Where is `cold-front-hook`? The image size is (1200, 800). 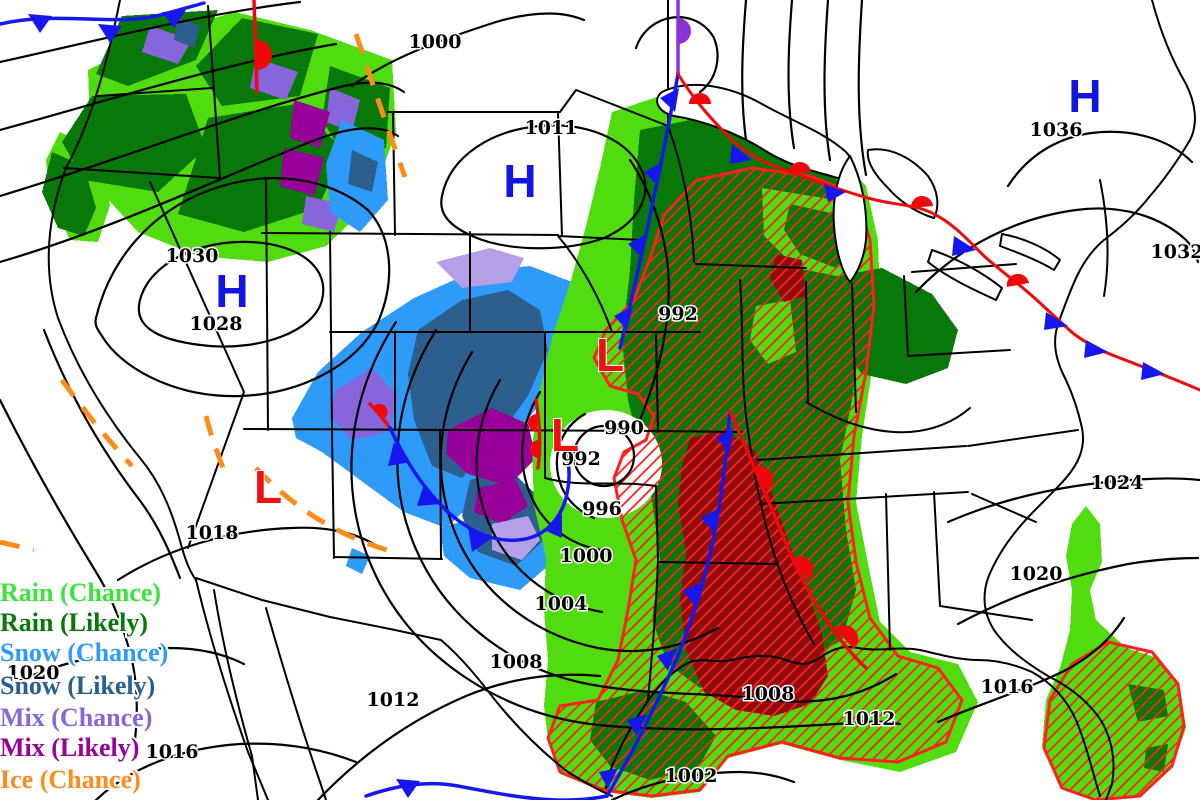 cold-front-hook is located at coordinates (479, 484).